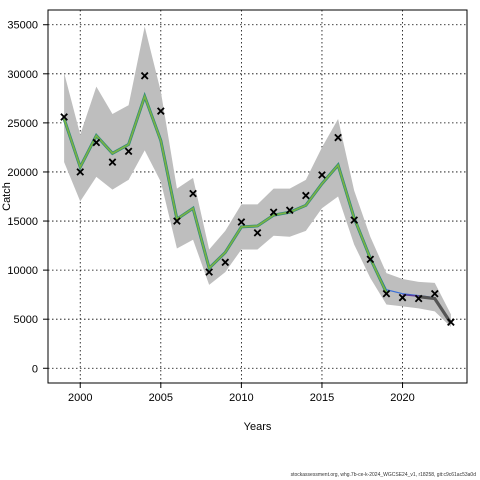 Image resolution: width=480 pixels, height=480 pixels. Describe the element at coordinates (26, 320) in the screenshot. I see `y-tick-label: 5000` at that location.